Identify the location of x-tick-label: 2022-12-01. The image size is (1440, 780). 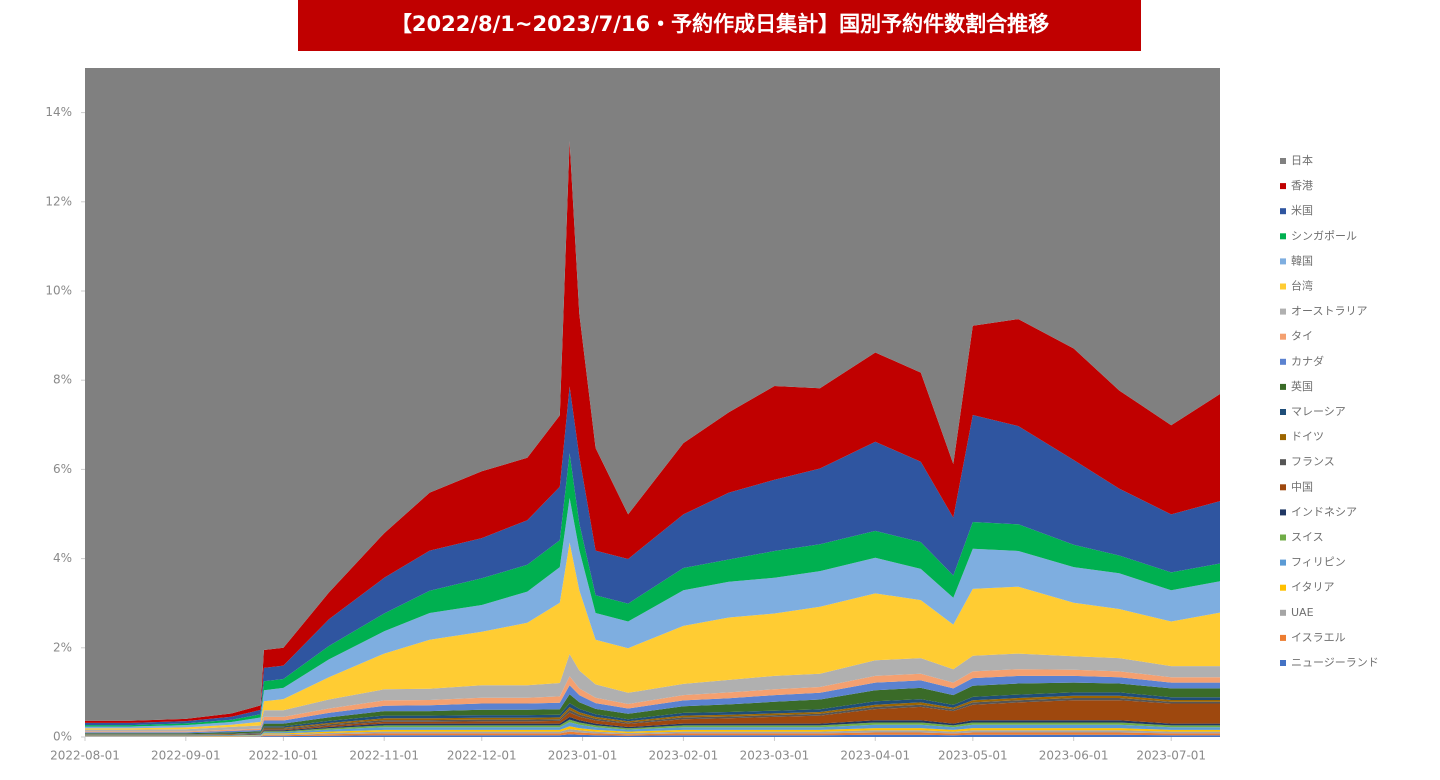
(482, 756).